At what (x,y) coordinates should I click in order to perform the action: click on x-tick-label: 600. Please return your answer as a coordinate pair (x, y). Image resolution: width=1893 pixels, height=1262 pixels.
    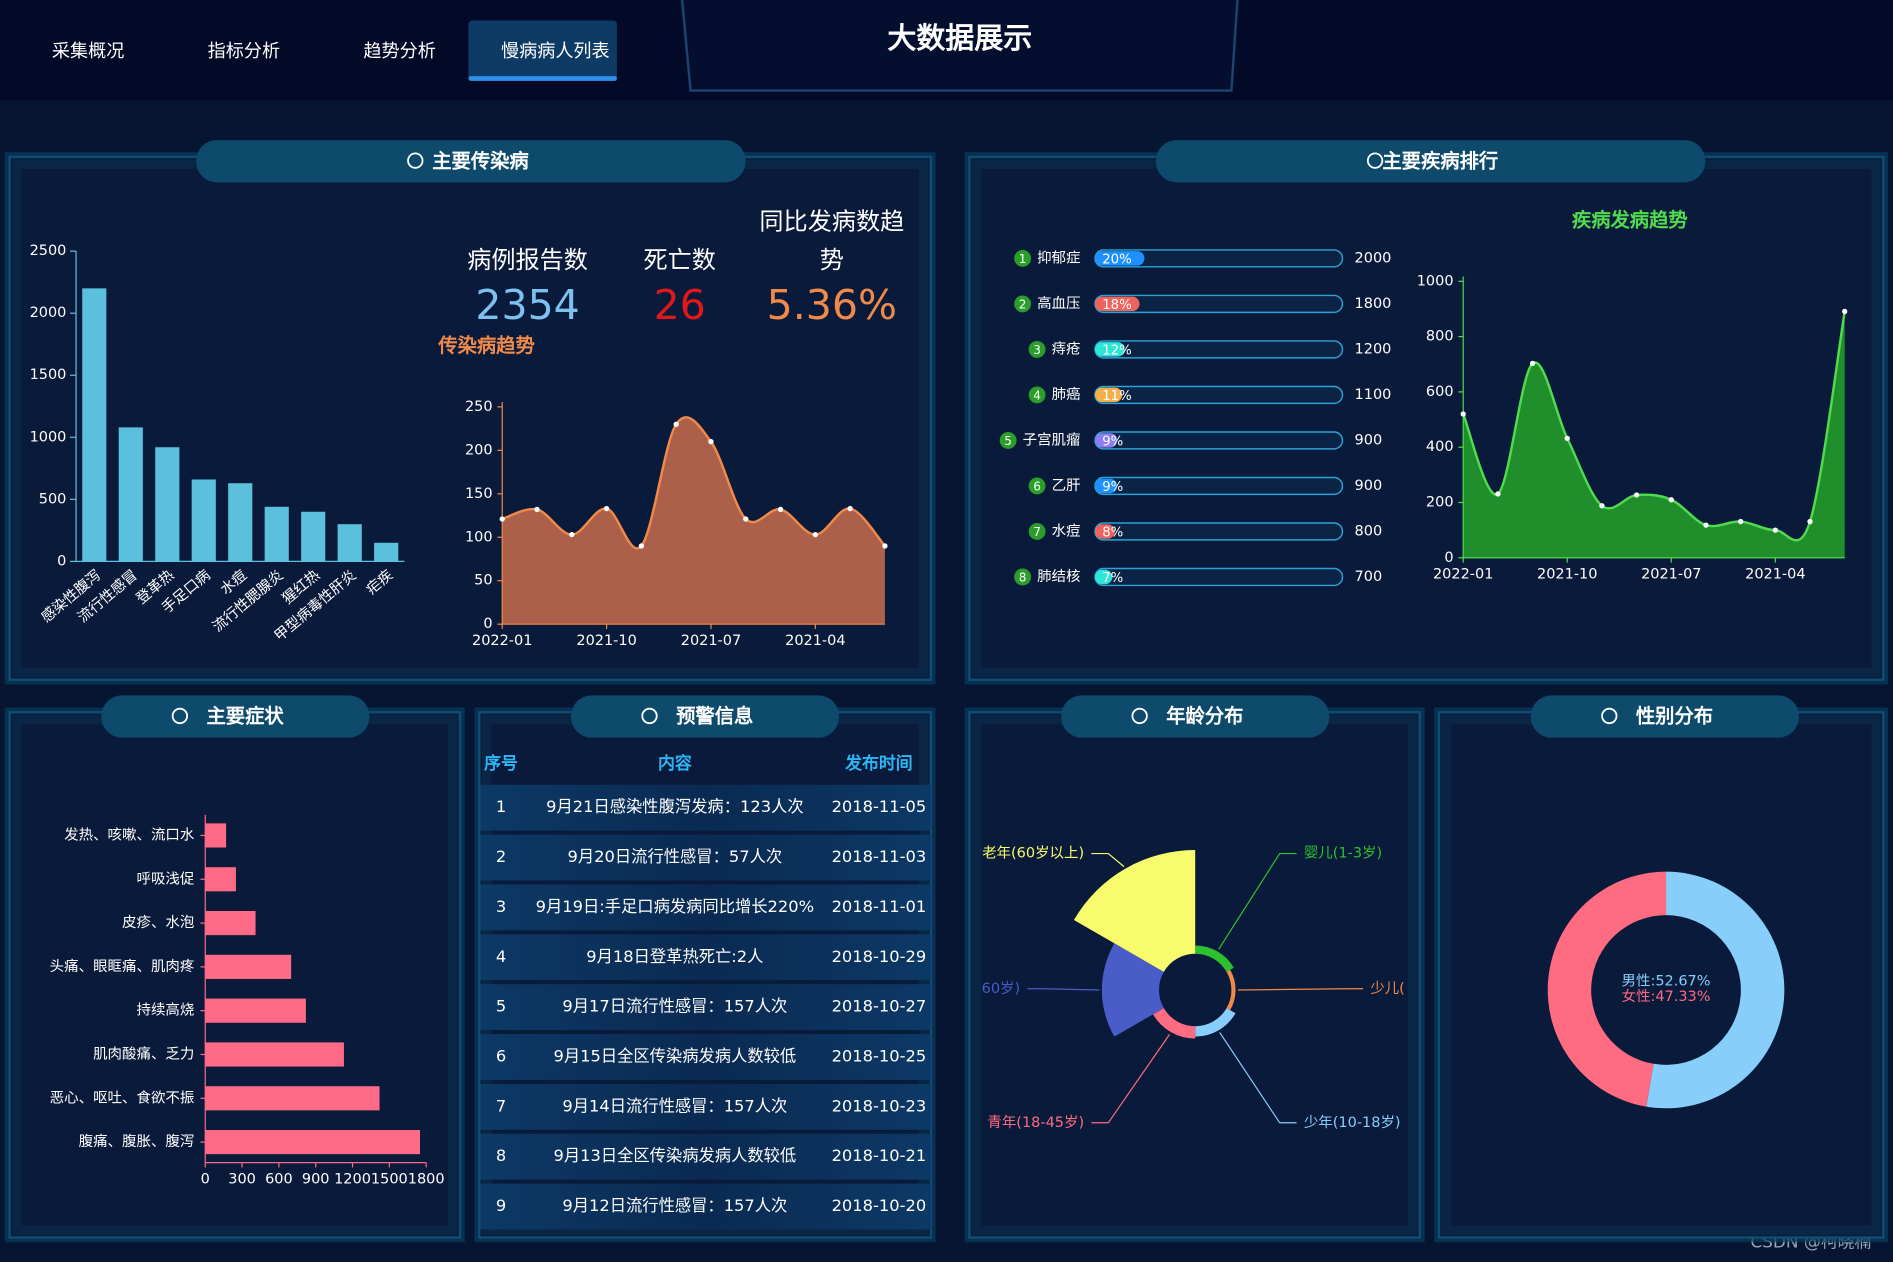
    Looking at the image, I should click on (279, 1180).